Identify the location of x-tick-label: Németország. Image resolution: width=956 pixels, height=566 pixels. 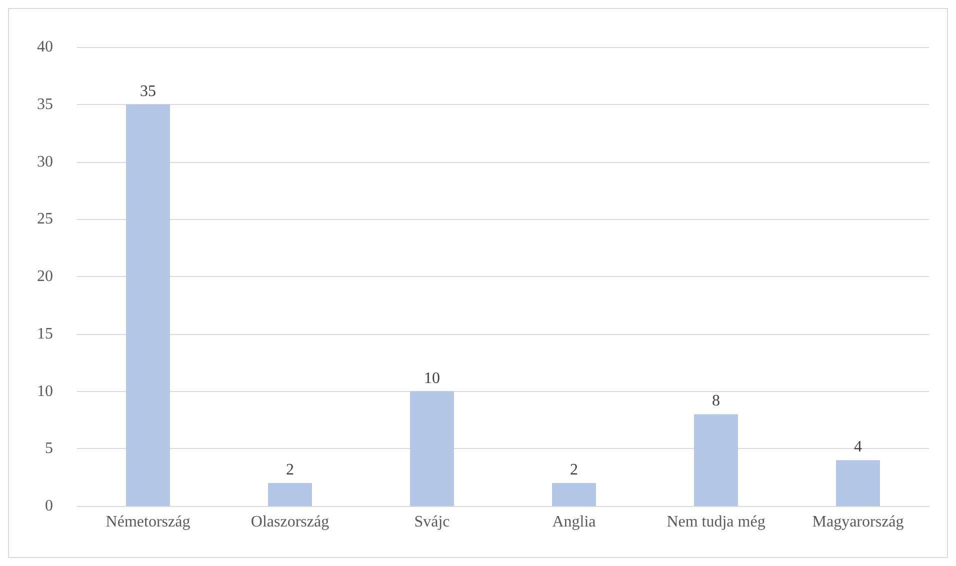
(148, 522).